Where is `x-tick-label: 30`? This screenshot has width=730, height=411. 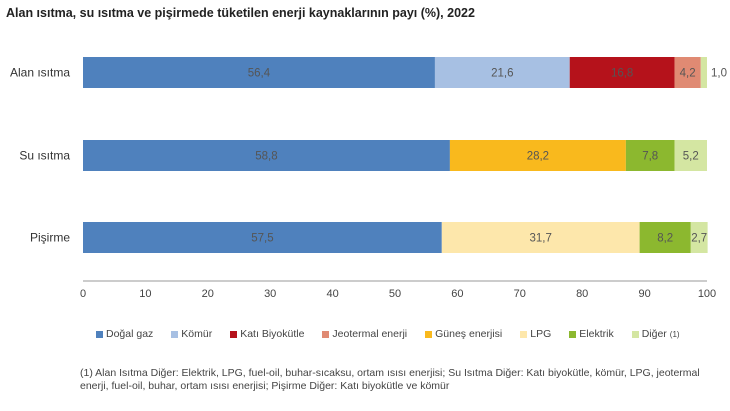 x-tick-label: 30 is located at coordinates (270, 294).